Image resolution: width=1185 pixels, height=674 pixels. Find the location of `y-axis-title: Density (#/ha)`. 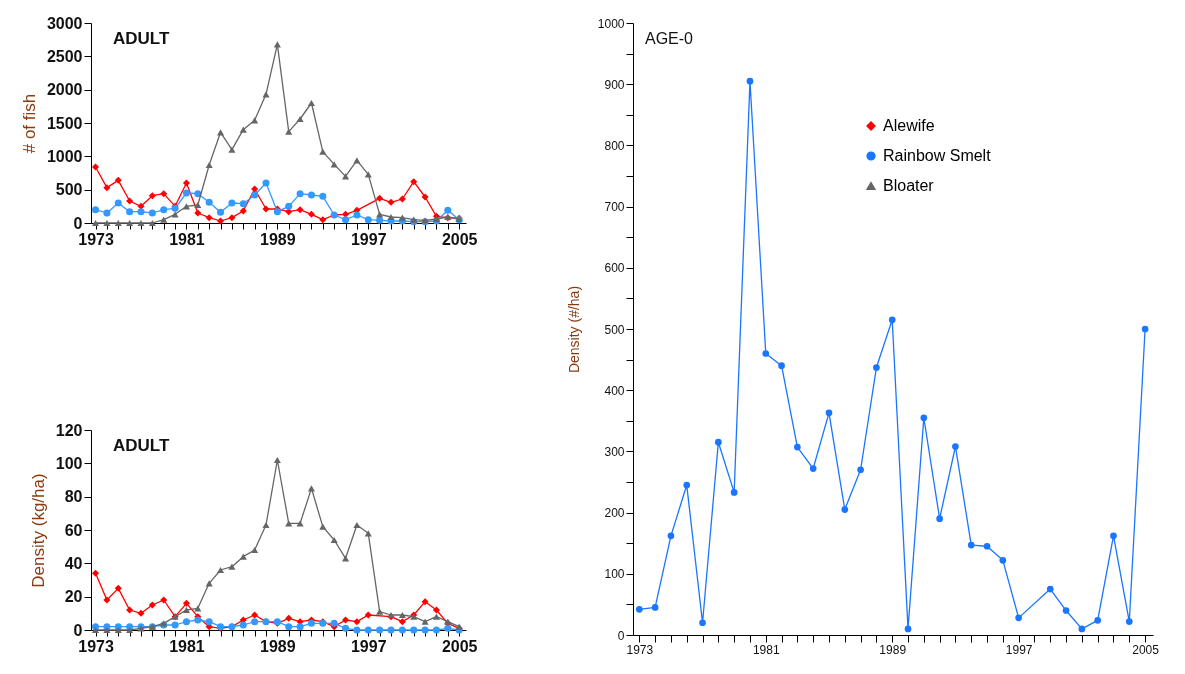

y-axis-title: Density (#/ha) is located at coordinates (573, 329).